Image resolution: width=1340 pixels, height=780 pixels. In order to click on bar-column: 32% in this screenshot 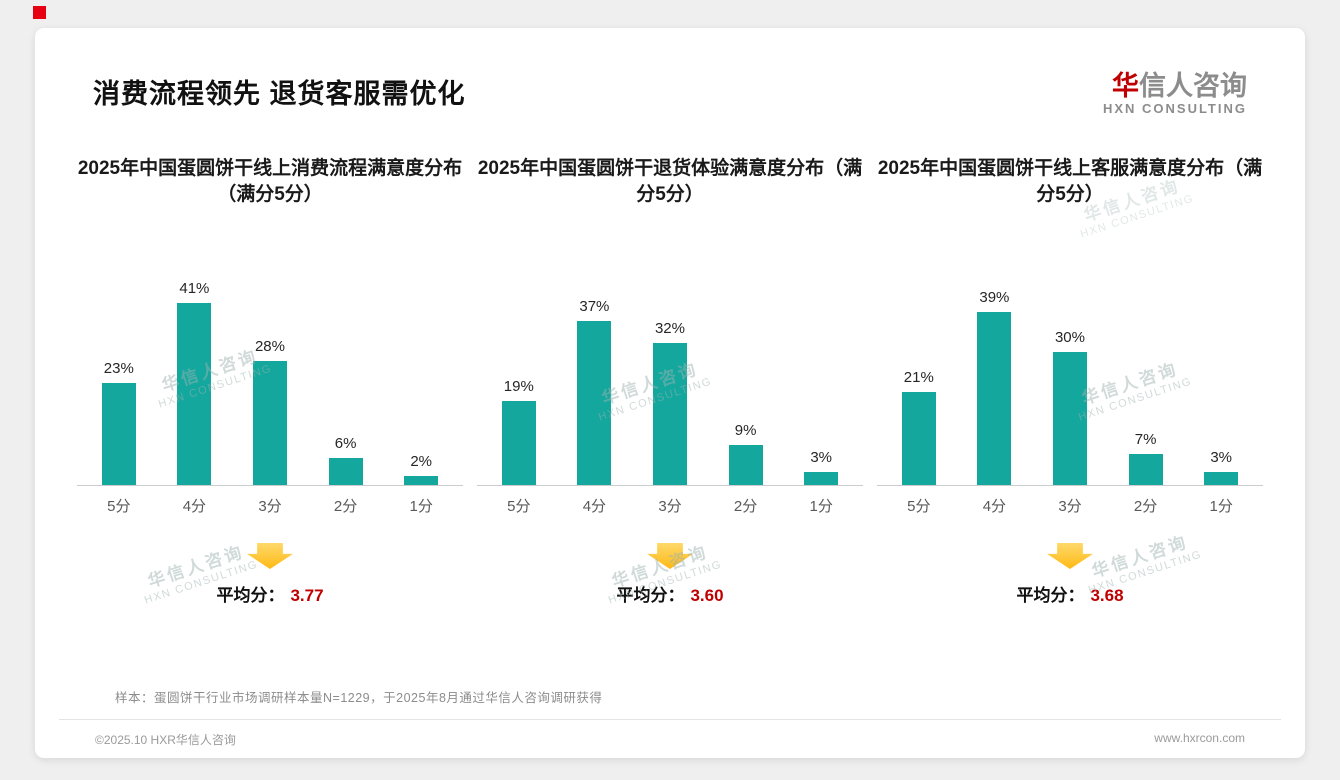, I will do `click(670, 402)`.